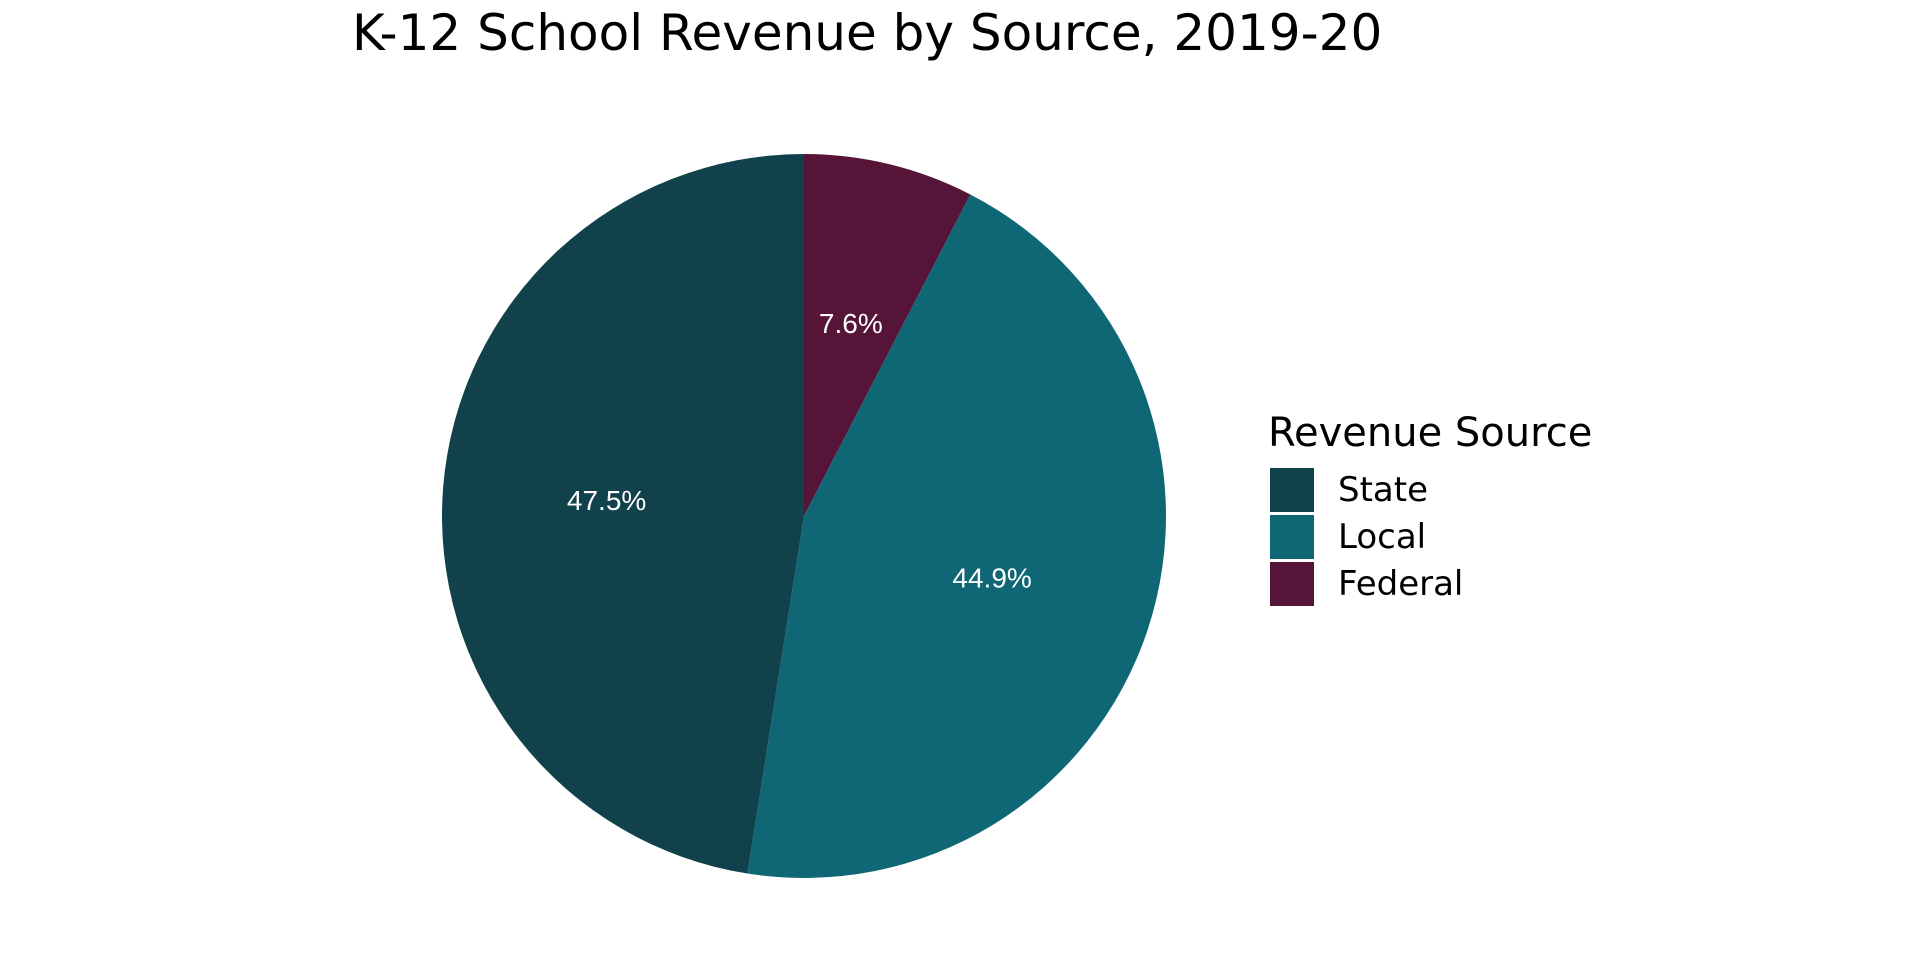  Describe the element at coordinates (1383, 489) in the screenshot. I see `legend-label-state: State` at that location.